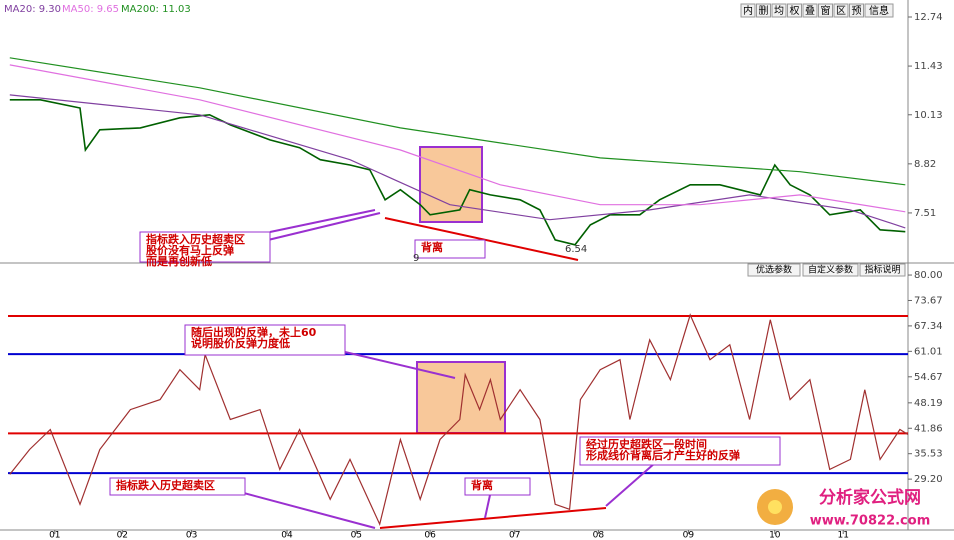 This screenshot has height=540, width=954. Describe the element at coordinates (928, 66) in the screenshot. I see `y-tick-label: 11.43` at that location.